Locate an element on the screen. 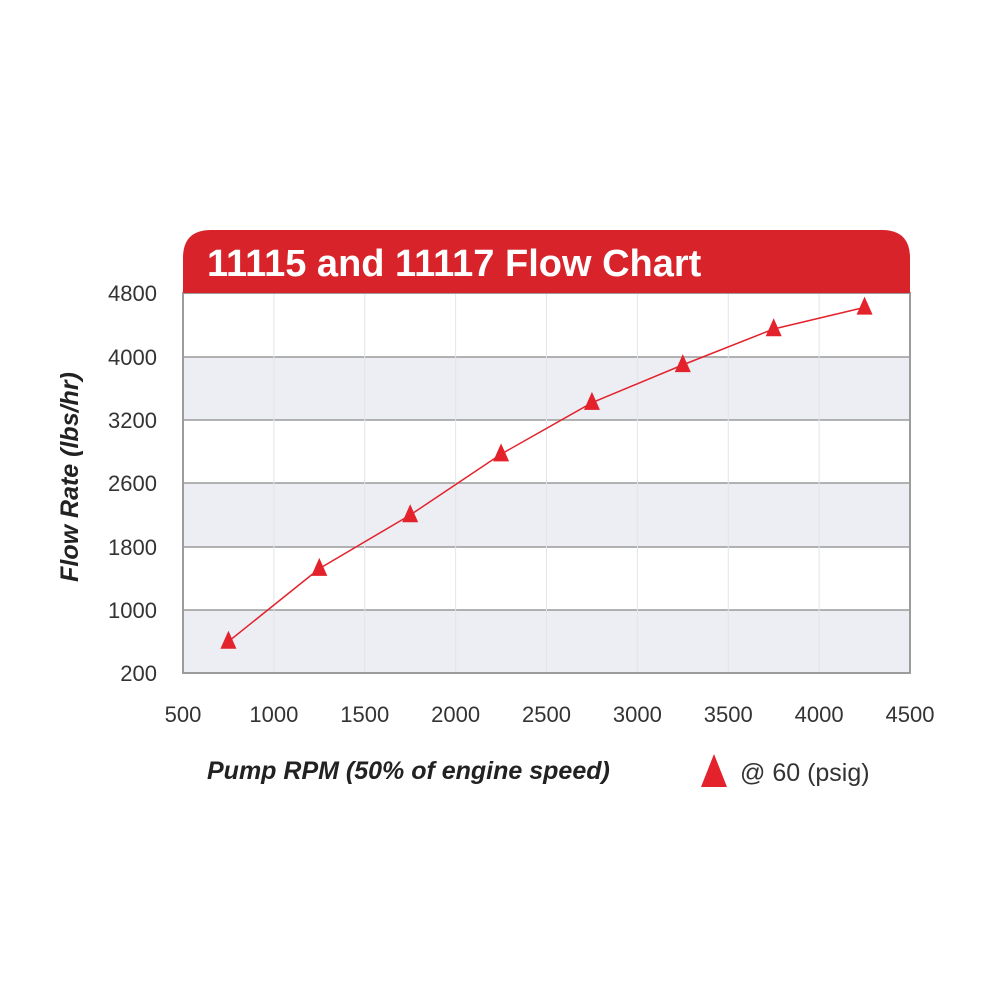 The width and height of the screenshot is (1000, 1000). chart-header-bar is located at coordinates (546, 261).